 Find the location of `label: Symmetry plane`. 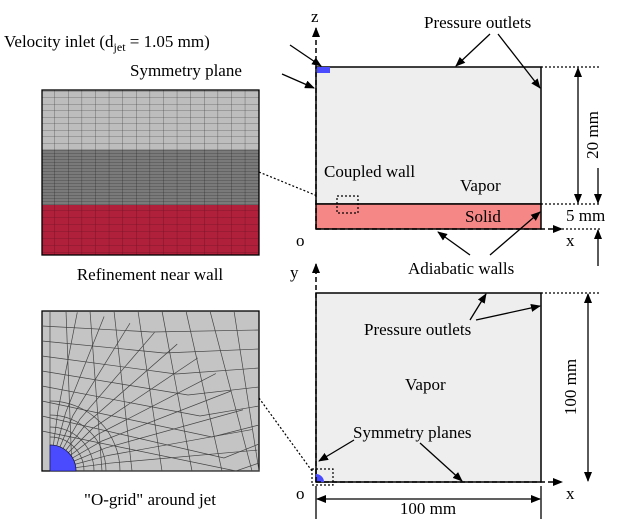

label: Symmetry plane is located at coordinates (186, 70).